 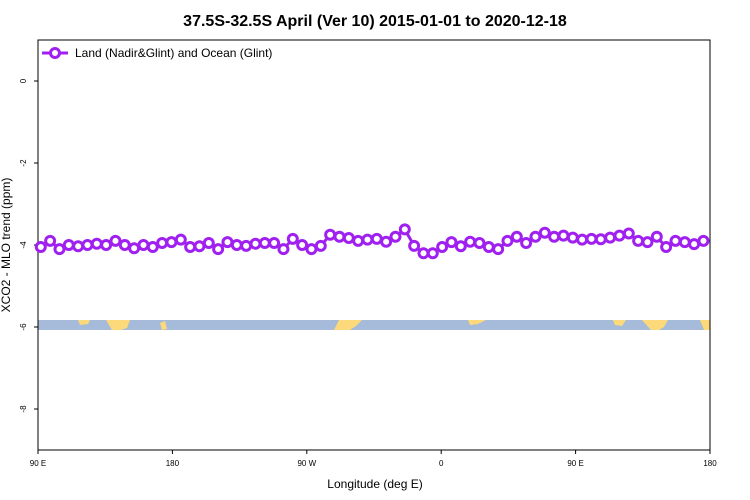 I want to click on ocean-band, so click(x=374, y=325).